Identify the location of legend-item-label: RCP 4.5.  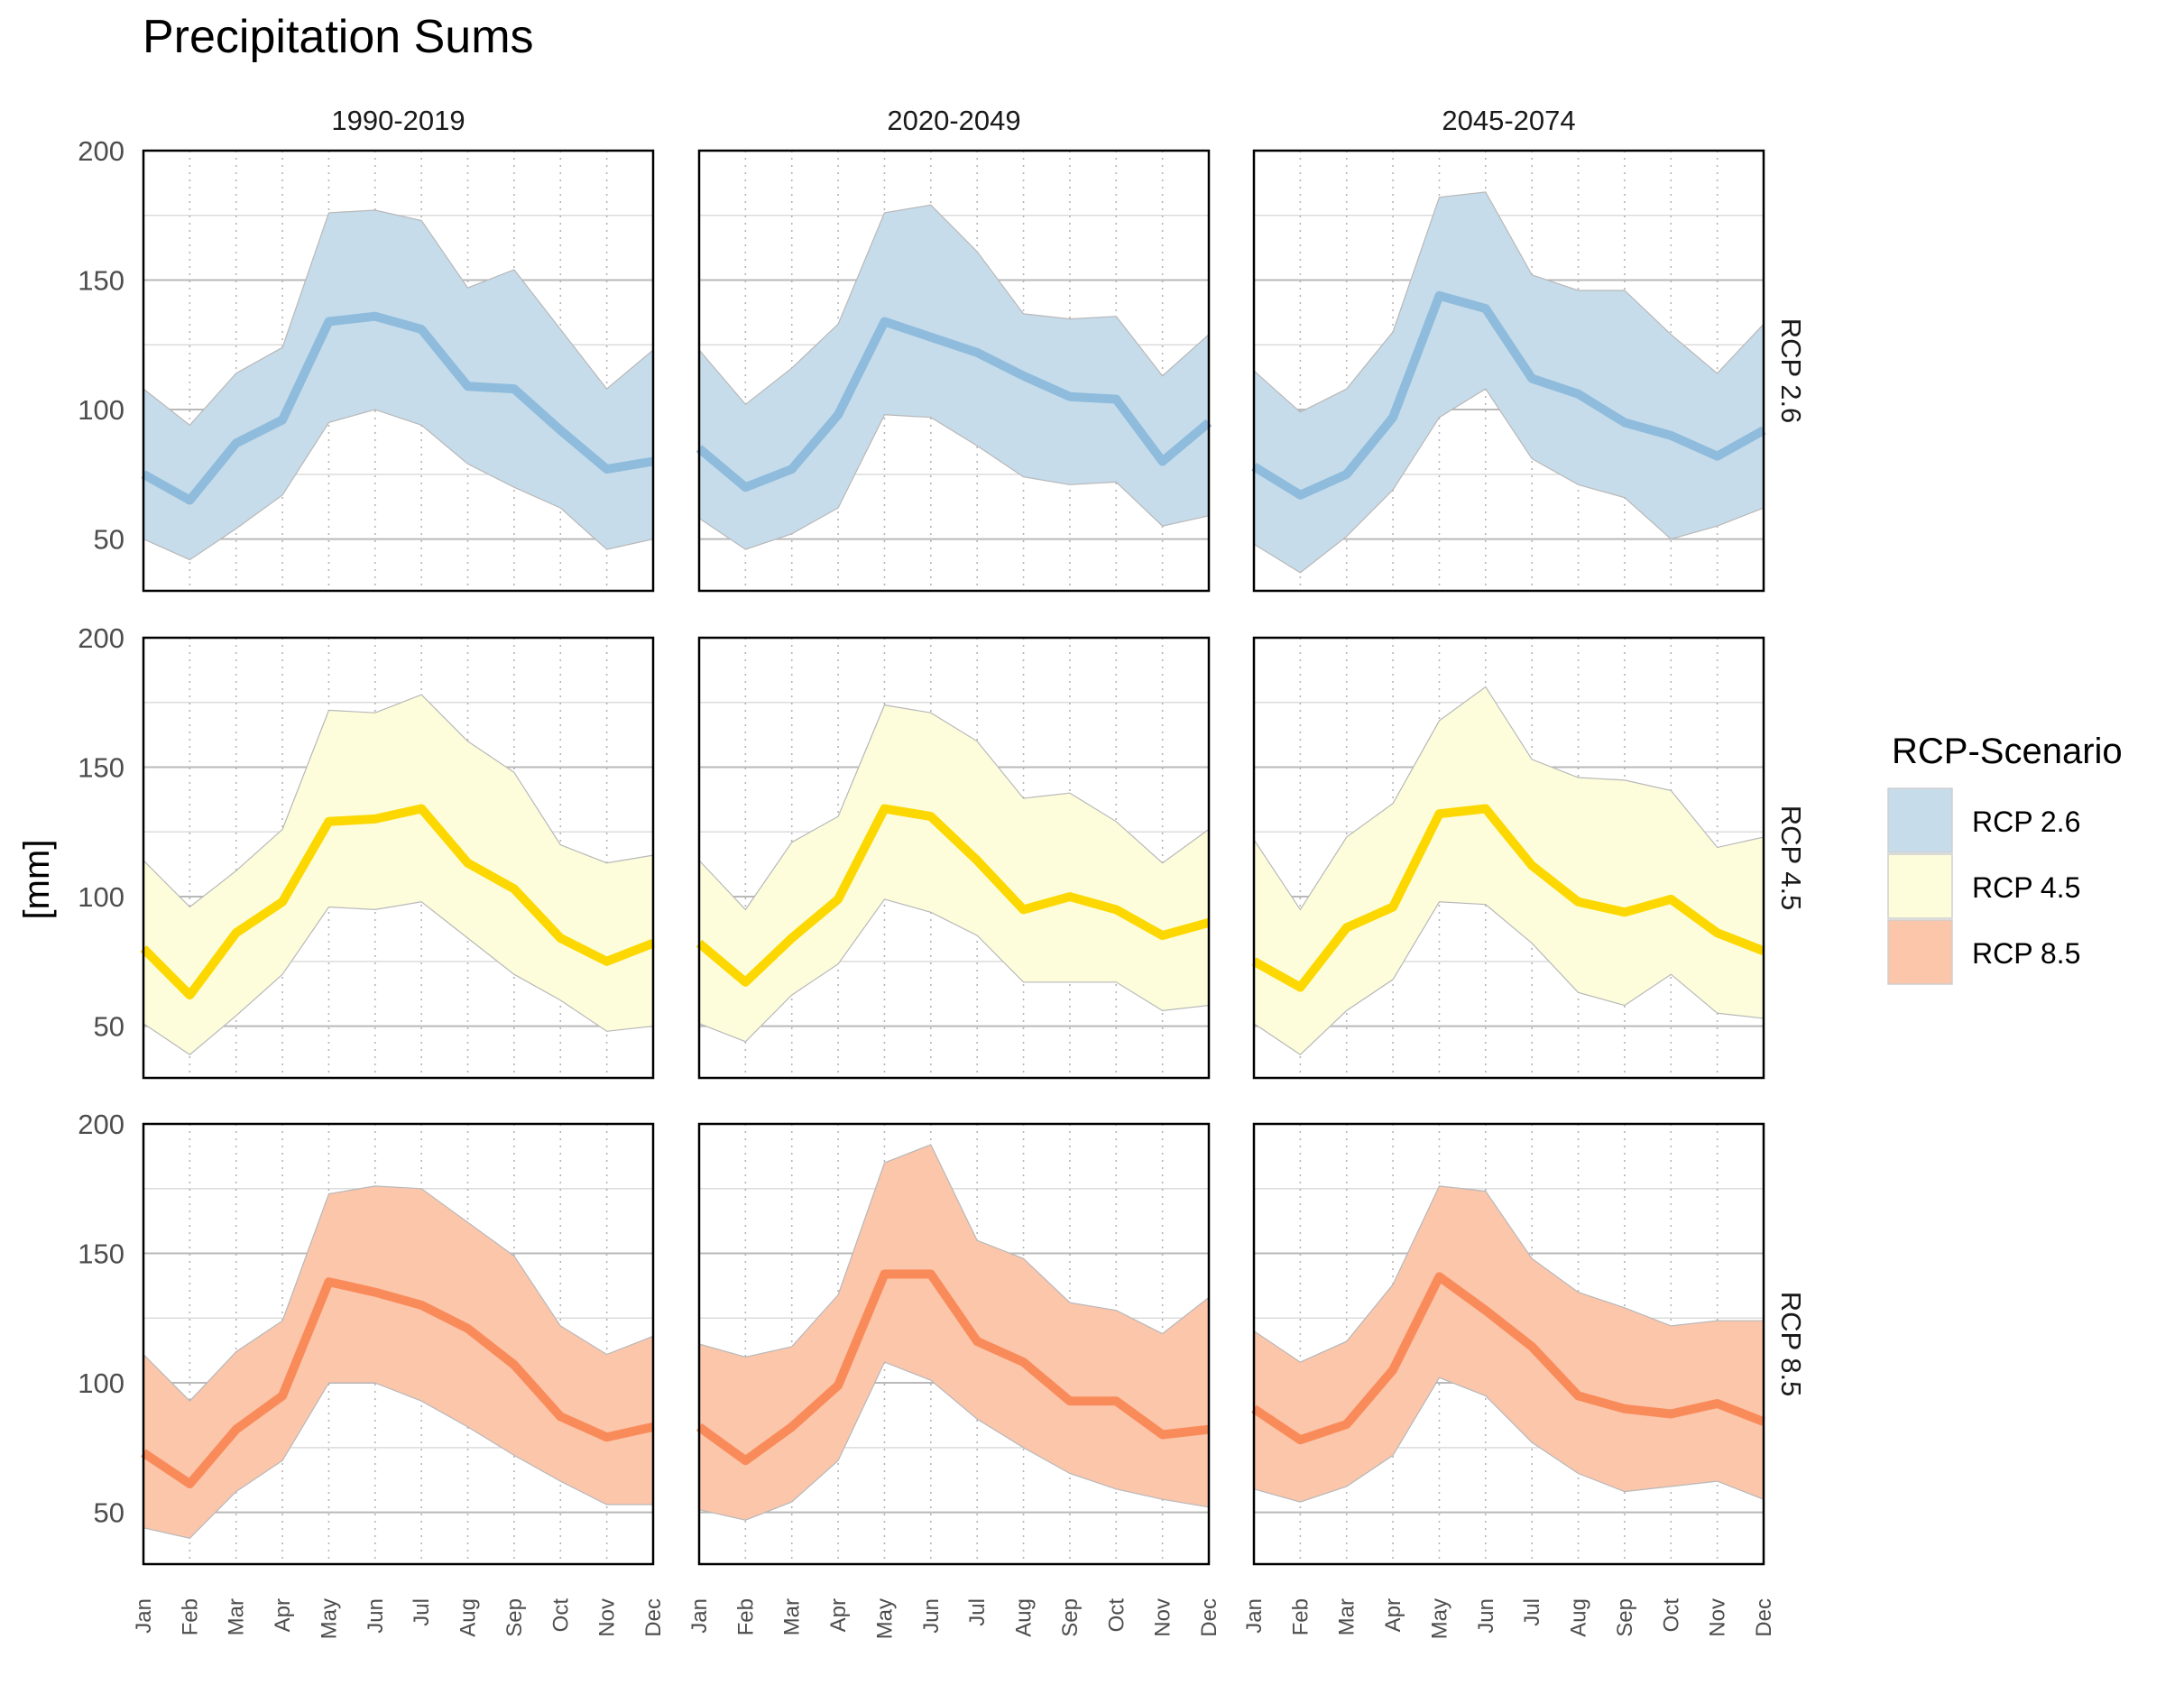
(2026, 887).